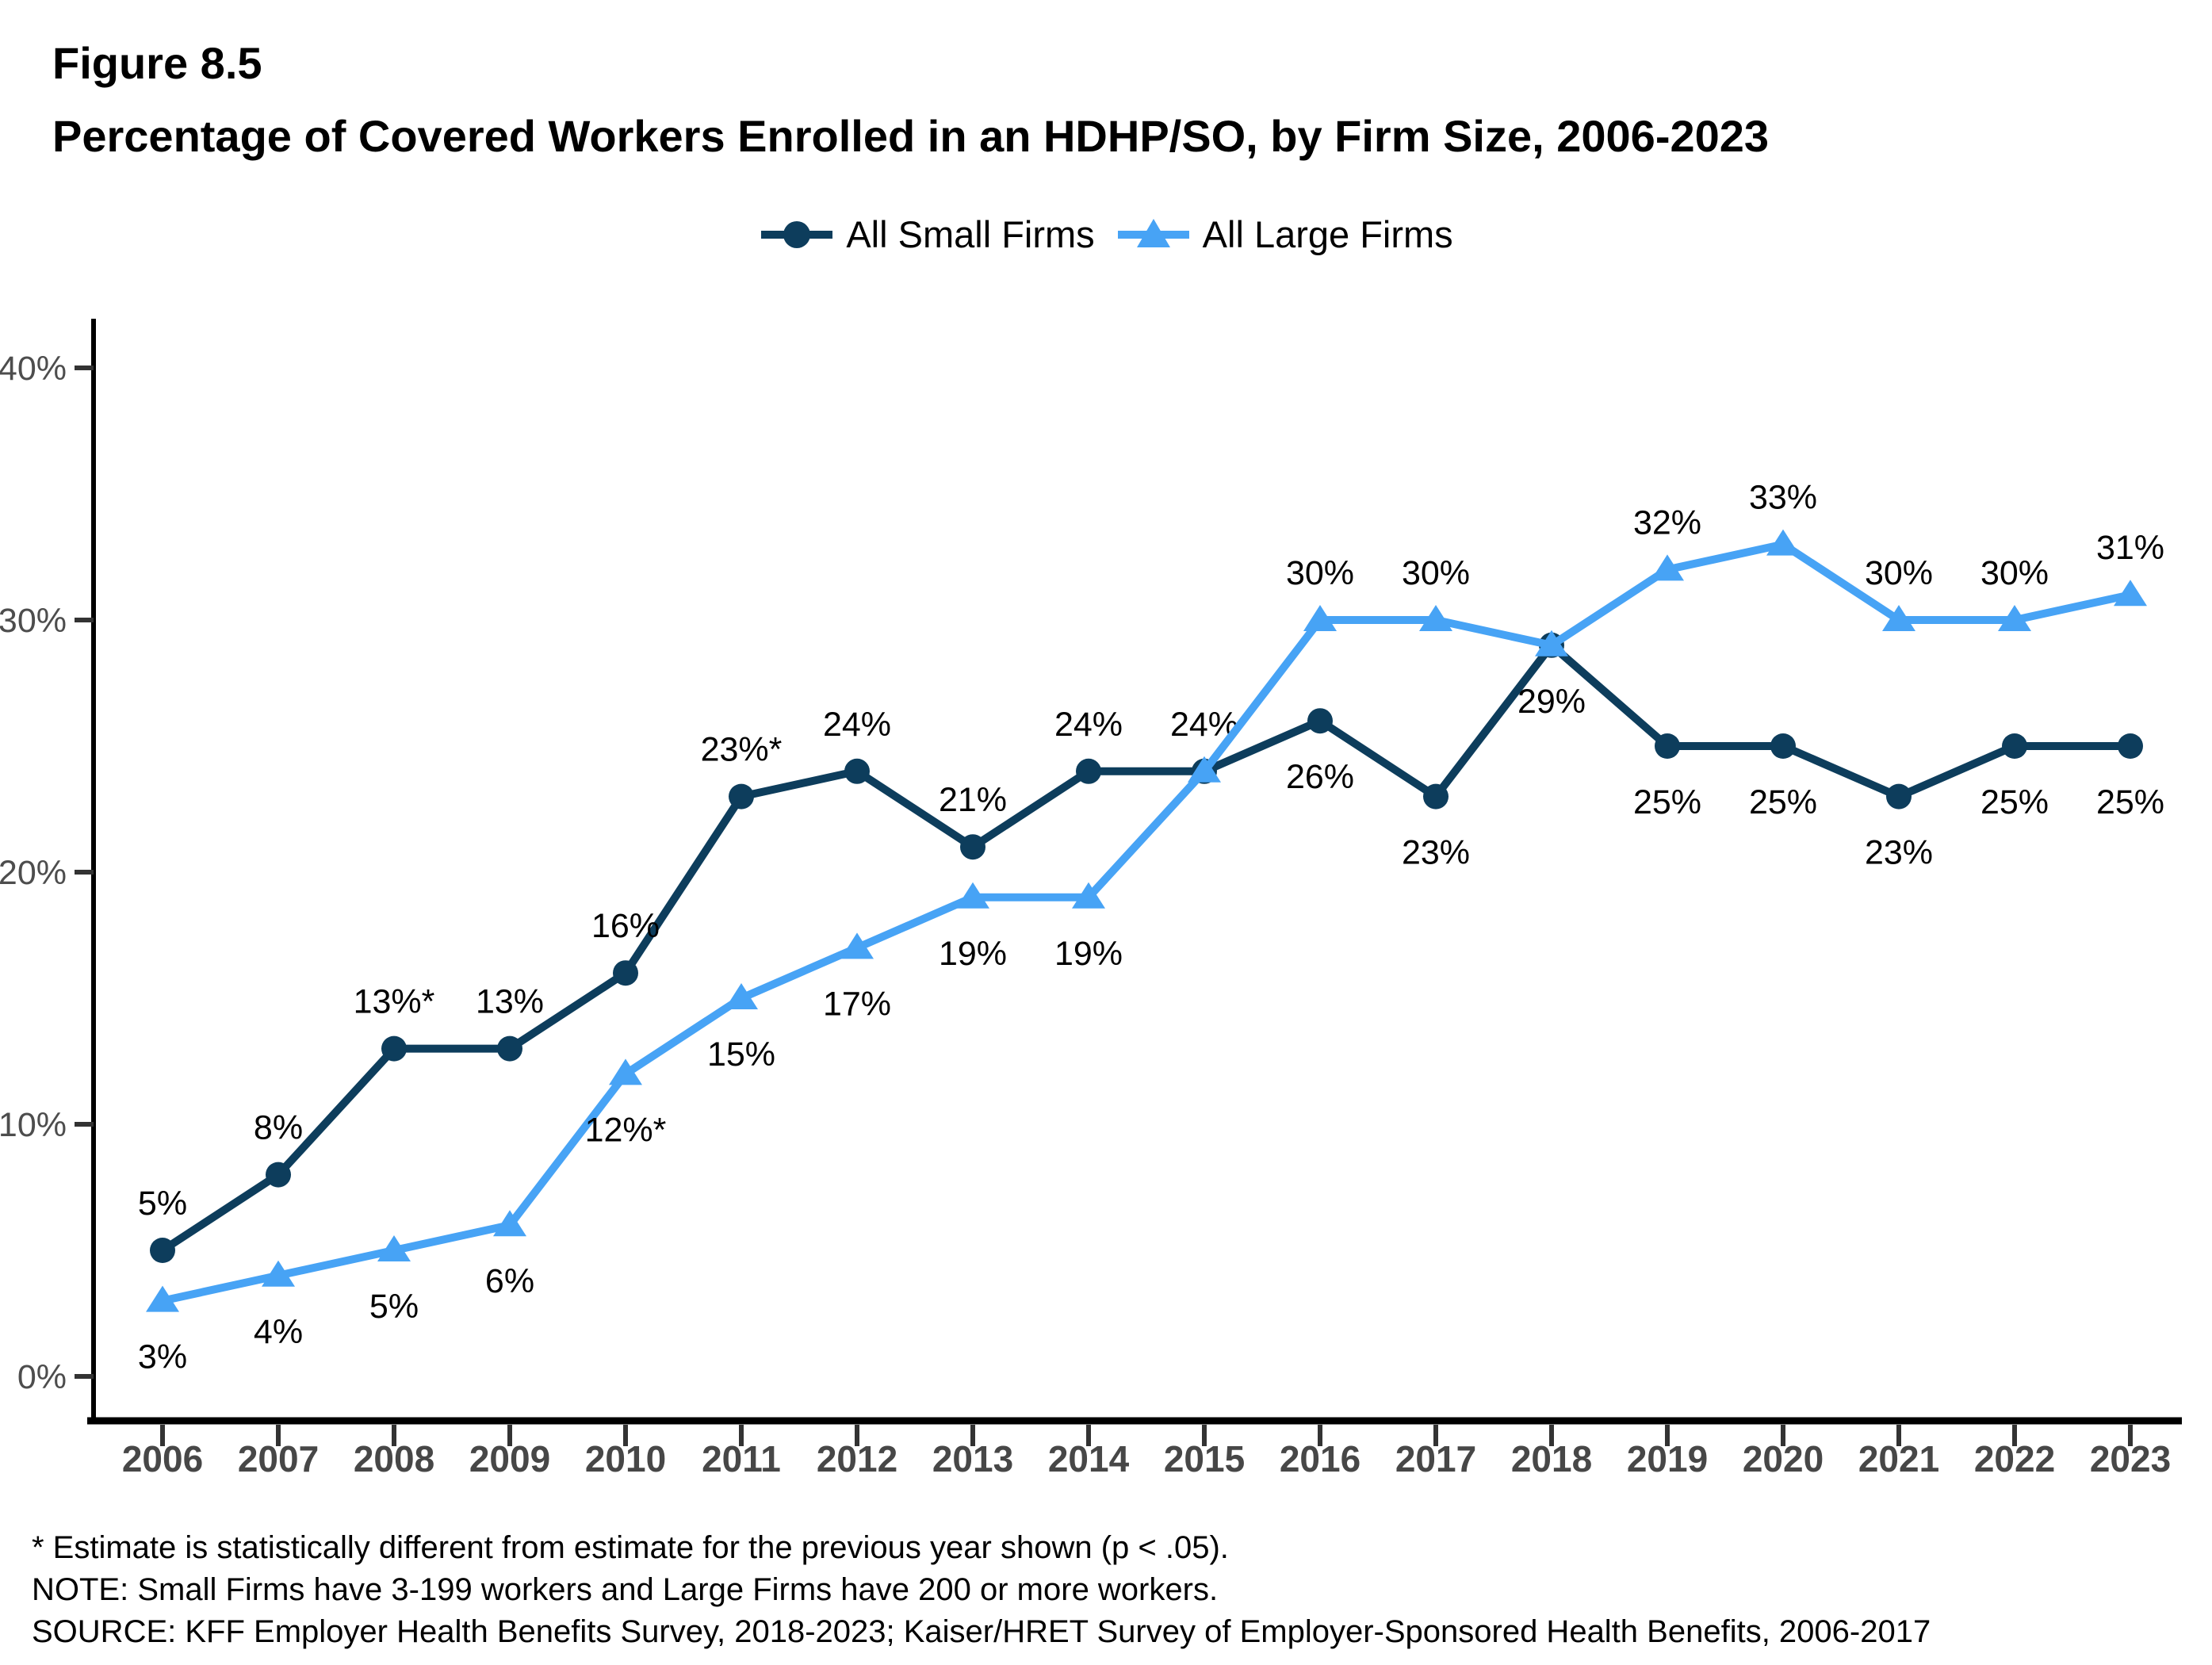 Image resolution: width=2212 pixels, height=1665 pixels. I want to click on x-tick-label: 2013, so click(972, 1458).